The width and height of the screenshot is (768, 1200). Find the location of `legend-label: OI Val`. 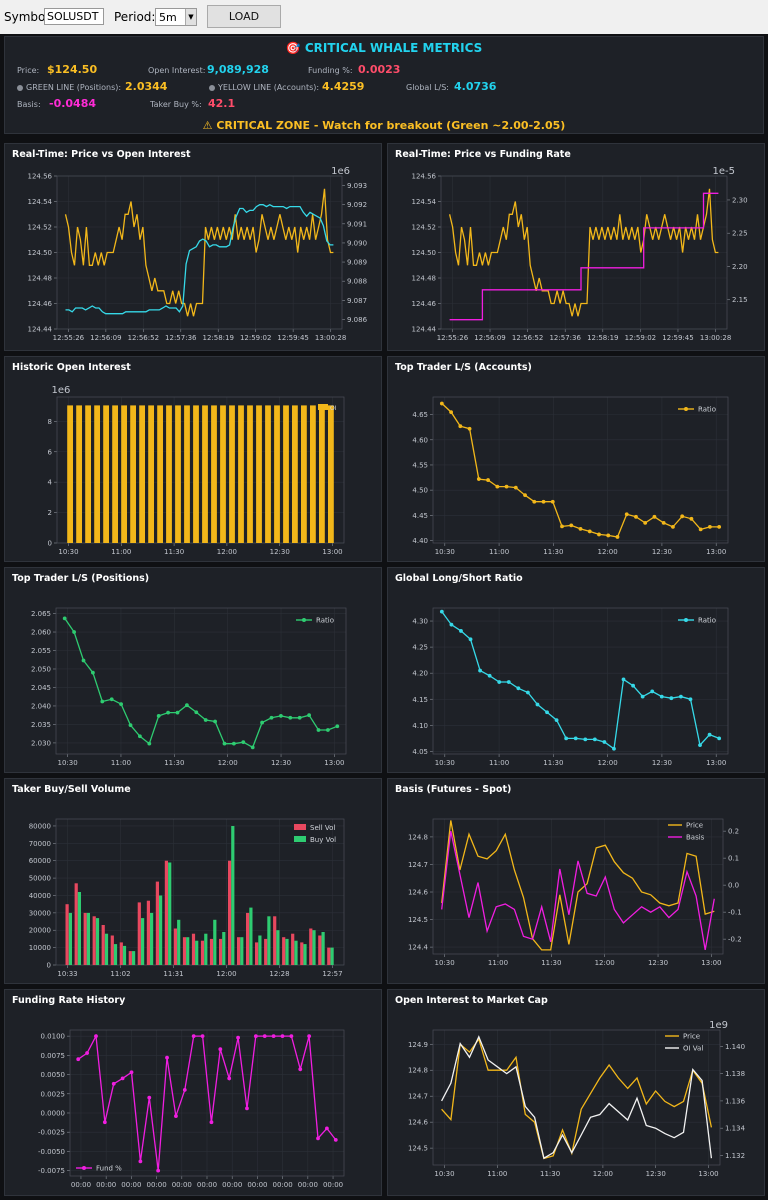

legend-label: OI Val is located at coordinates (693, 1049).